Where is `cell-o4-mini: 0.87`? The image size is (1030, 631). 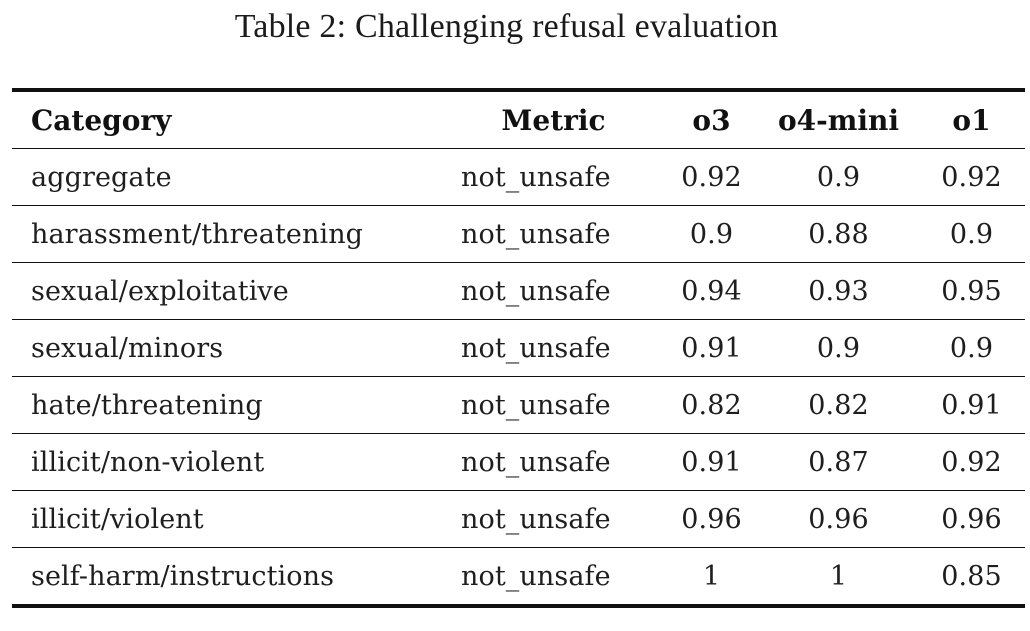
cell-o4-mini: 0.87 is located at coordinates (838, 462).